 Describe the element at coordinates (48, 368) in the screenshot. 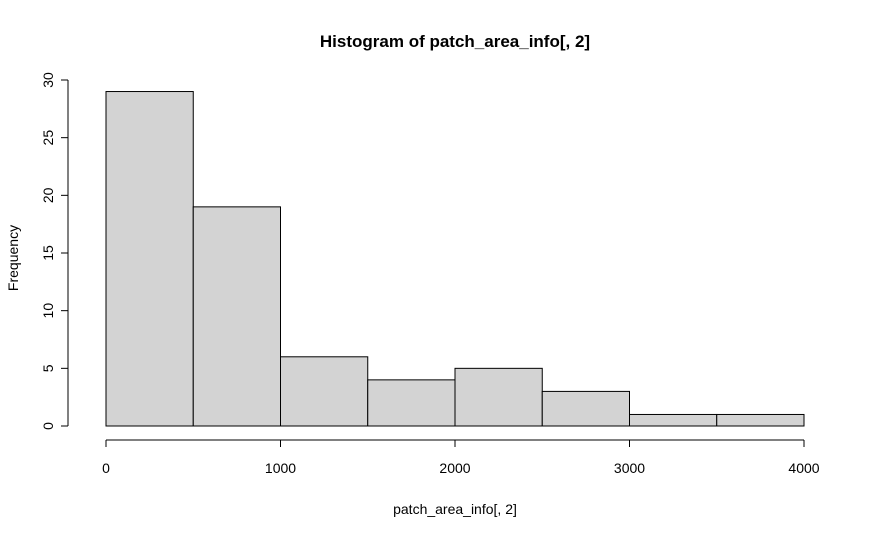

I see `y-tick-label: 5` at that location.